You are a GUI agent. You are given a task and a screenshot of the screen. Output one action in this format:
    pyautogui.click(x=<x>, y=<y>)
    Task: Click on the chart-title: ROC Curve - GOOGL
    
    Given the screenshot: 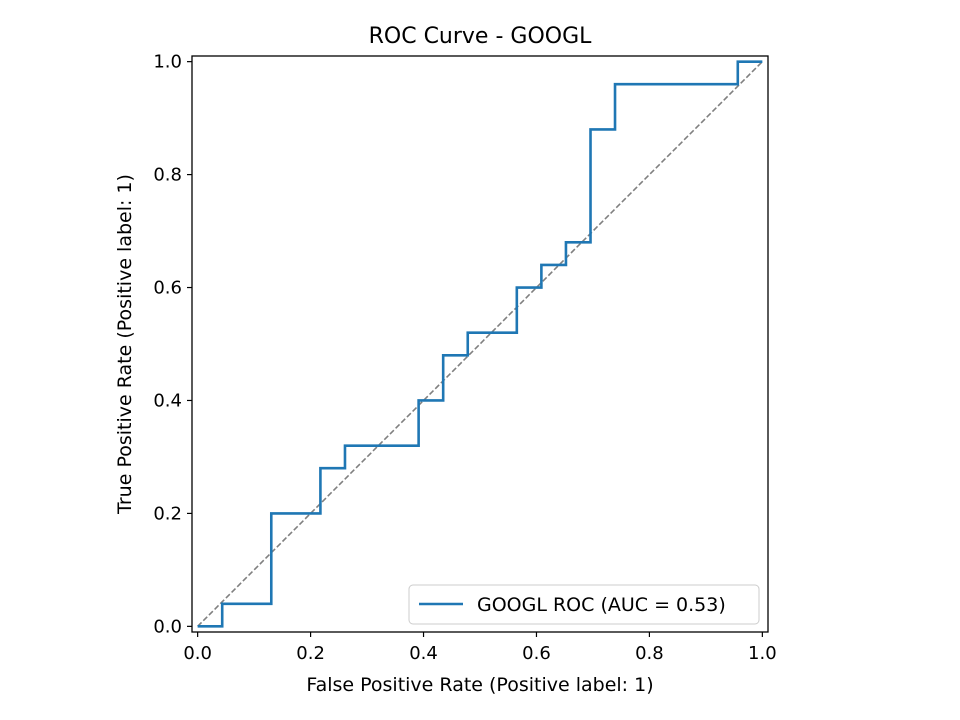 What is the action you would take?
    pyautogui.click(x=481, y=36)
    